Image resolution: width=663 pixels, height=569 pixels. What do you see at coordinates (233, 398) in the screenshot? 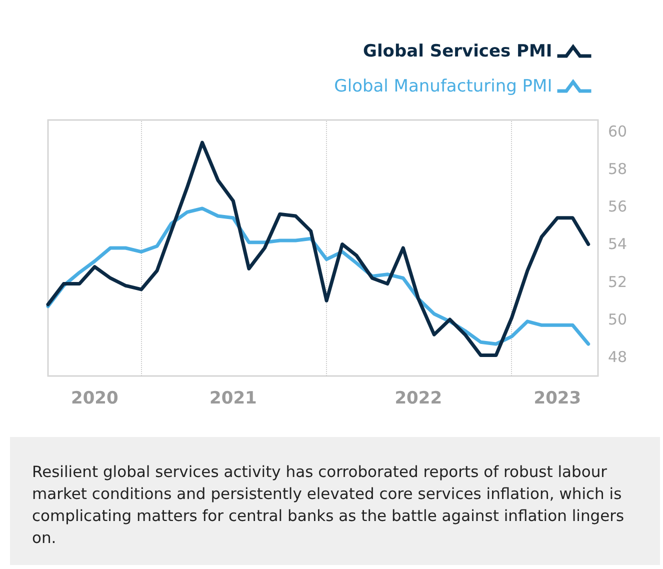
I see `x-tick-label: 2021` at bounding box center [233, 398].